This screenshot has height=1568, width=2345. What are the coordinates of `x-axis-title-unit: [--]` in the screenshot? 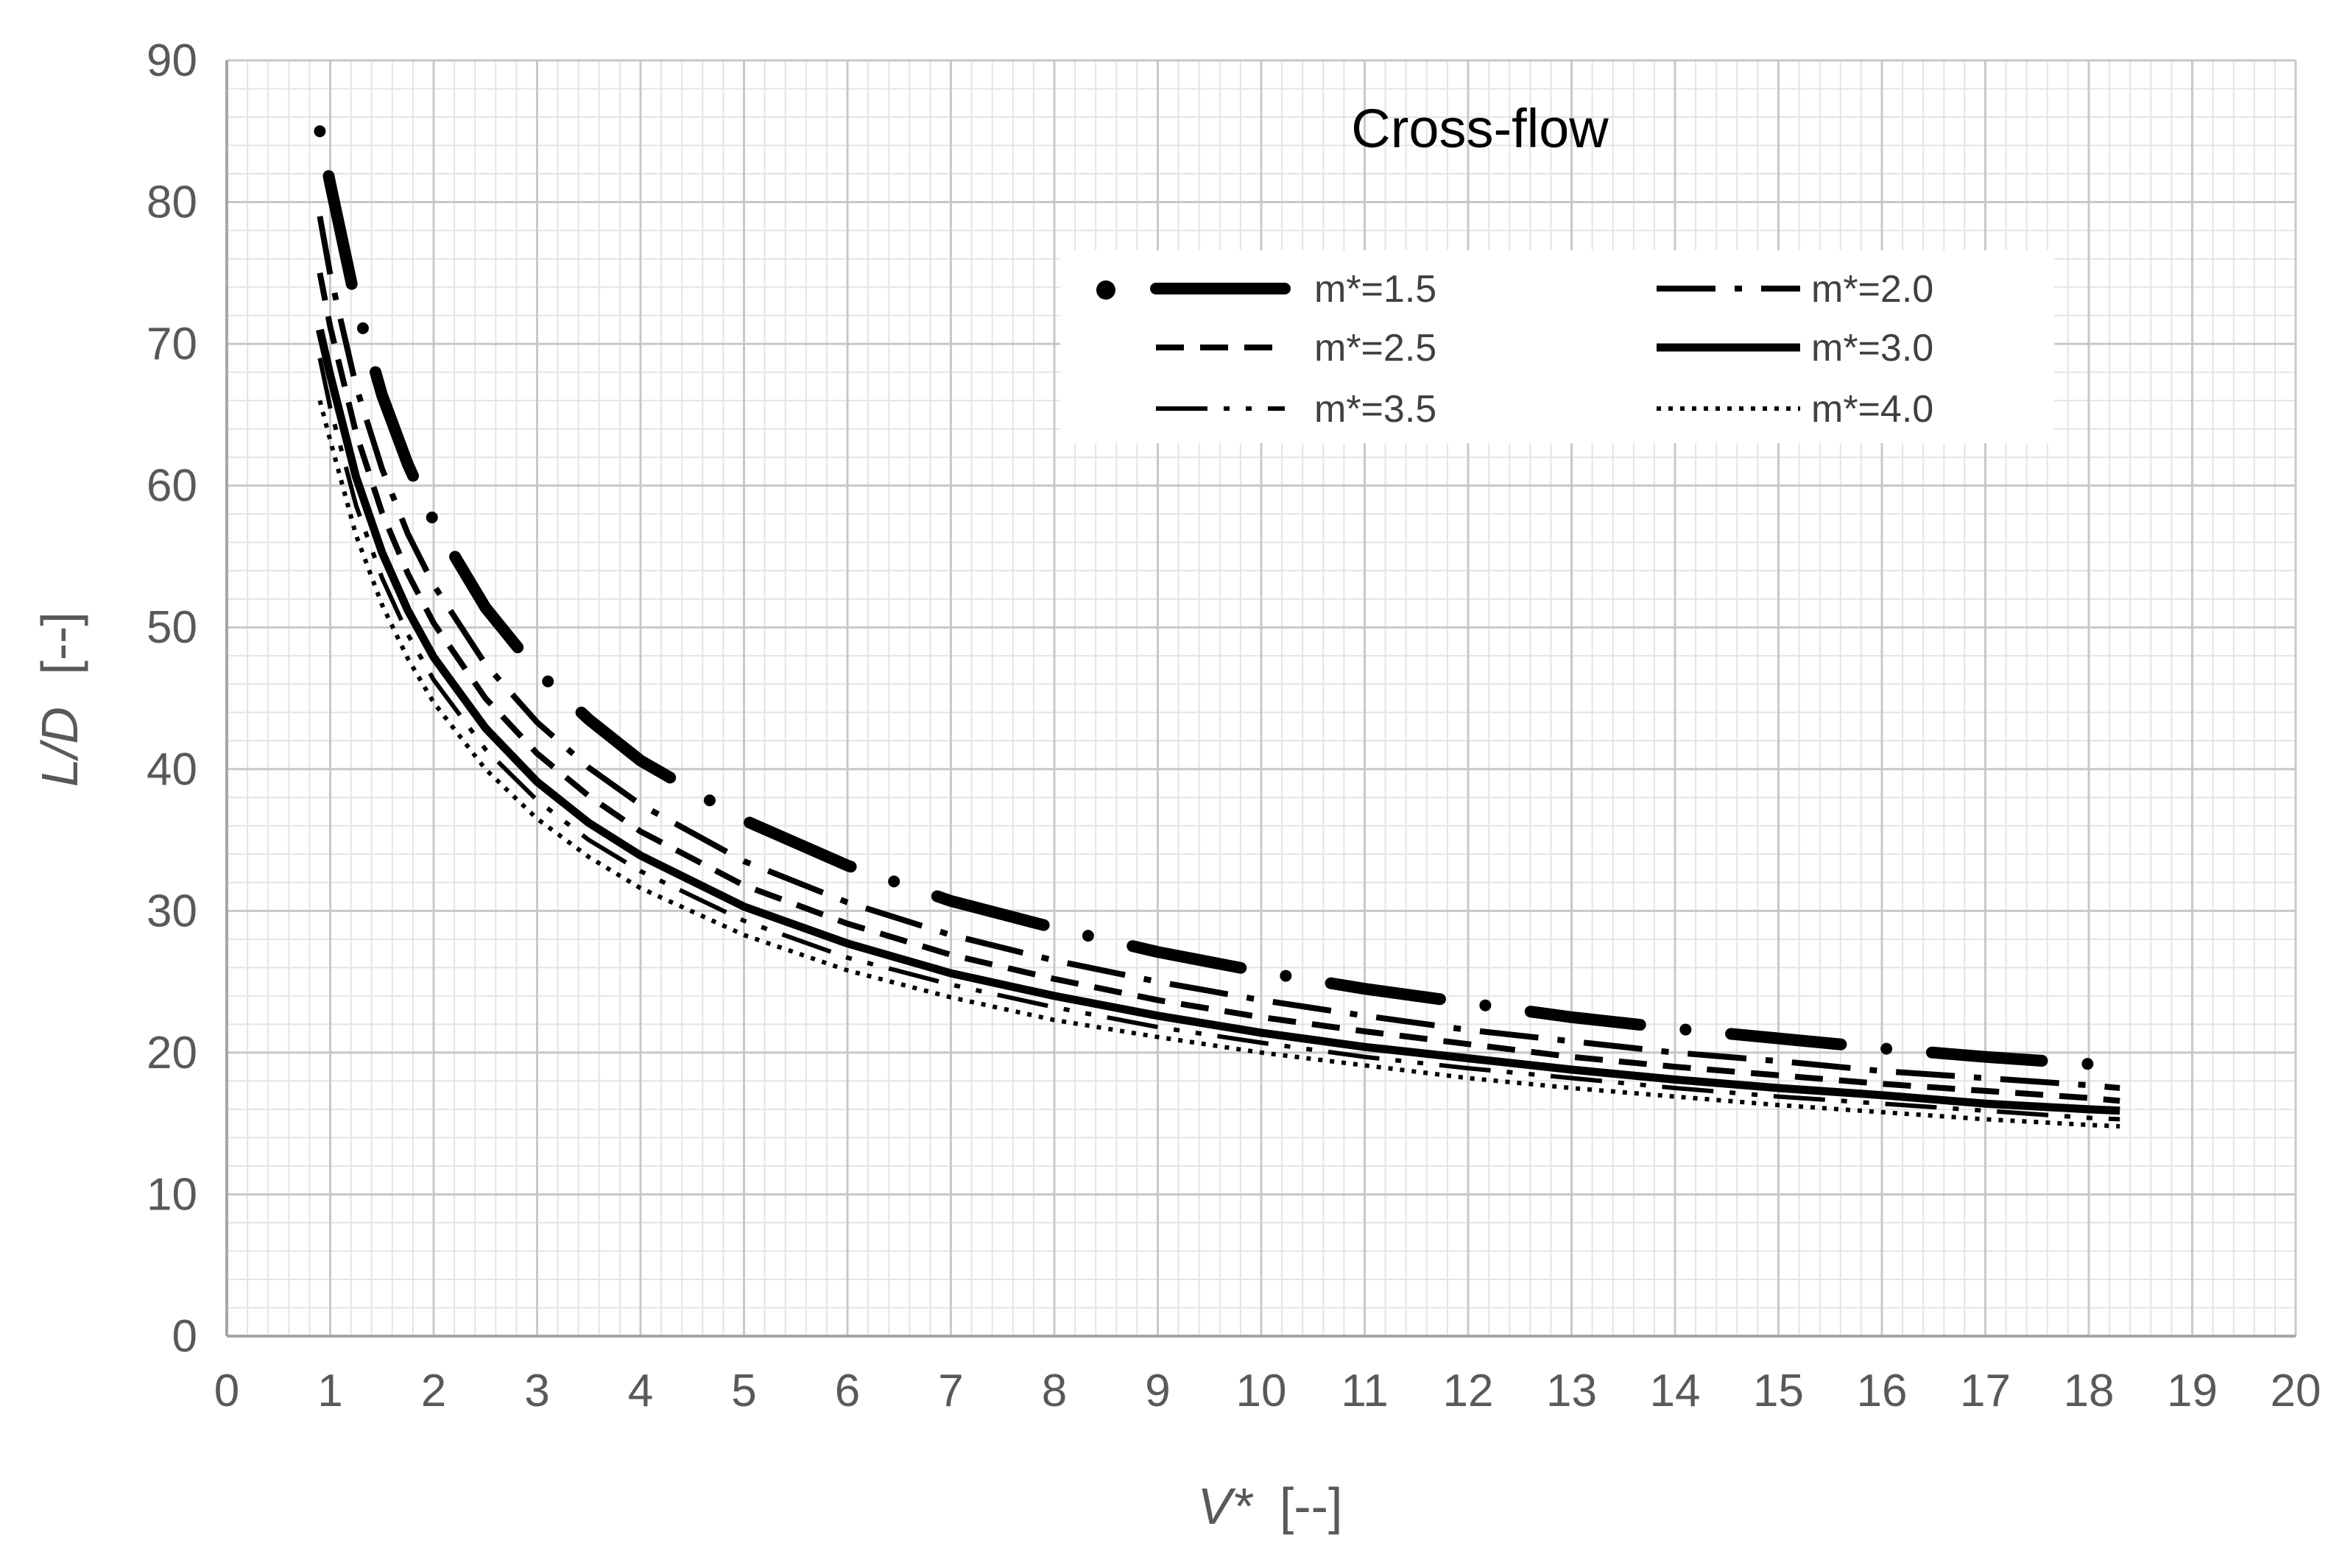 It's located at (1311, 1506).